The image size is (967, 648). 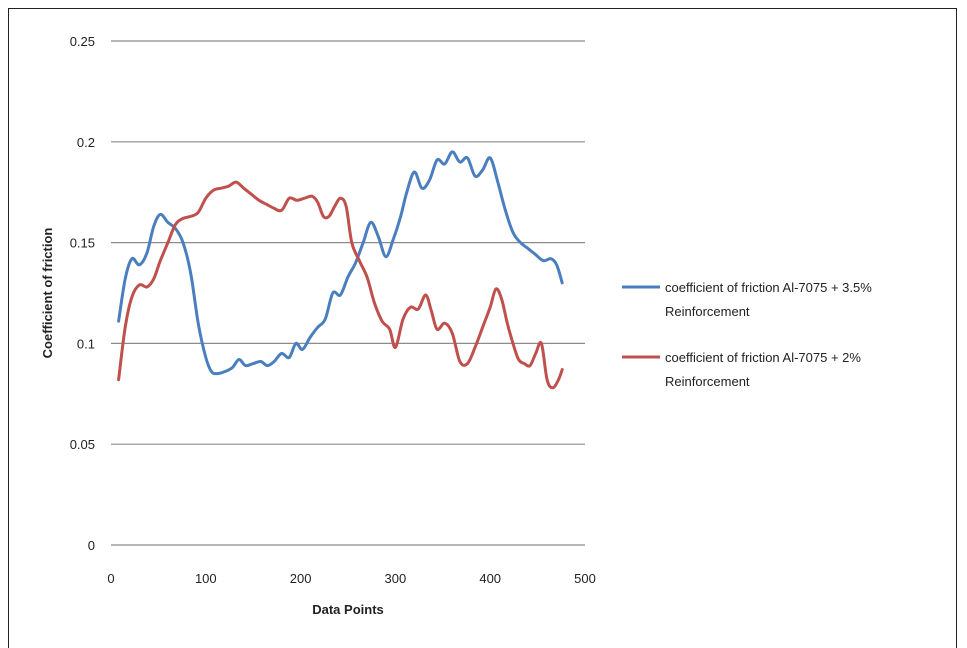 I want to click on y-axis-title: Coefficient of friction, so click(x=47, y=293).